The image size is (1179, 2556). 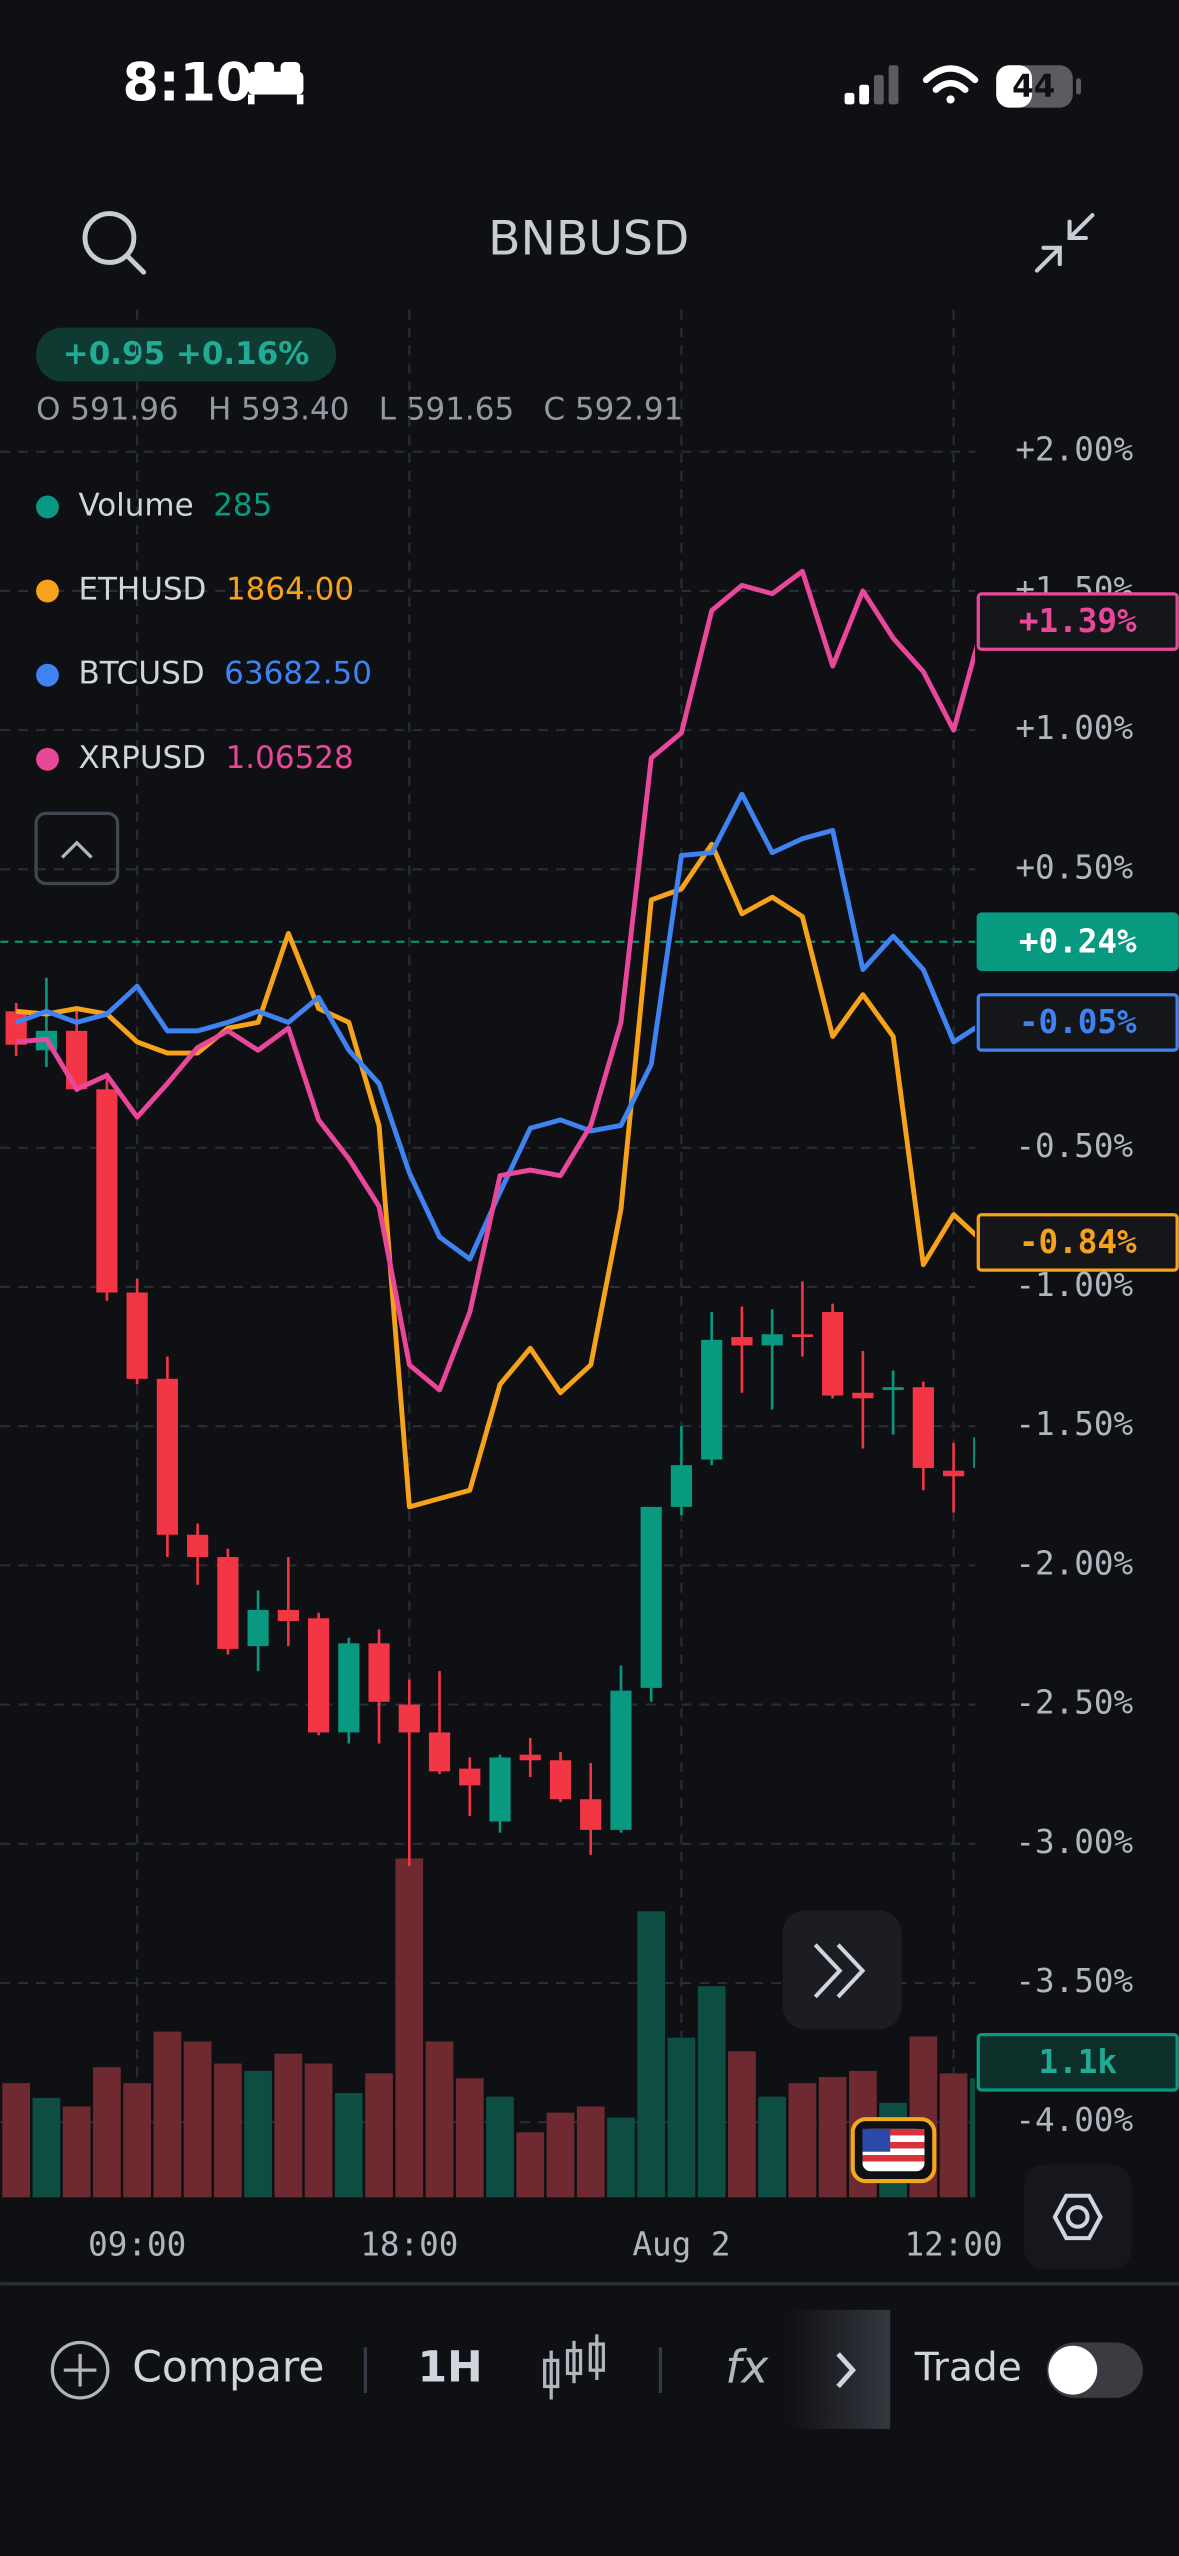 I want to click on trade-toggle, so click(x=1094, y=2370).